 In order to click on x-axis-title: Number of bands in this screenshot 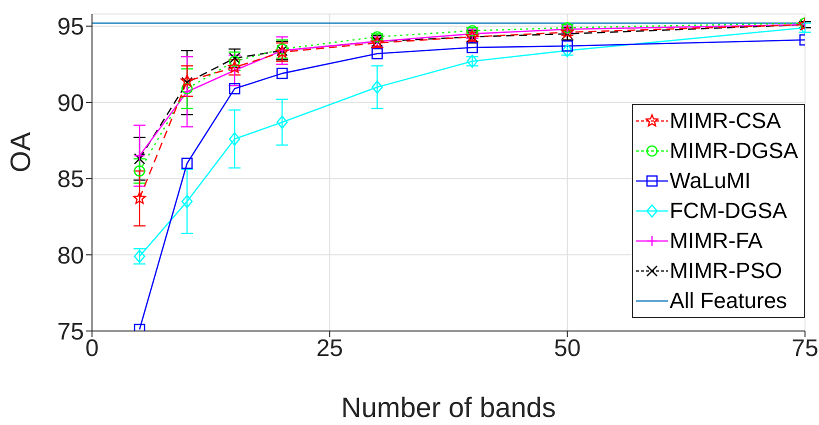, I will do `click(448, 407)`.